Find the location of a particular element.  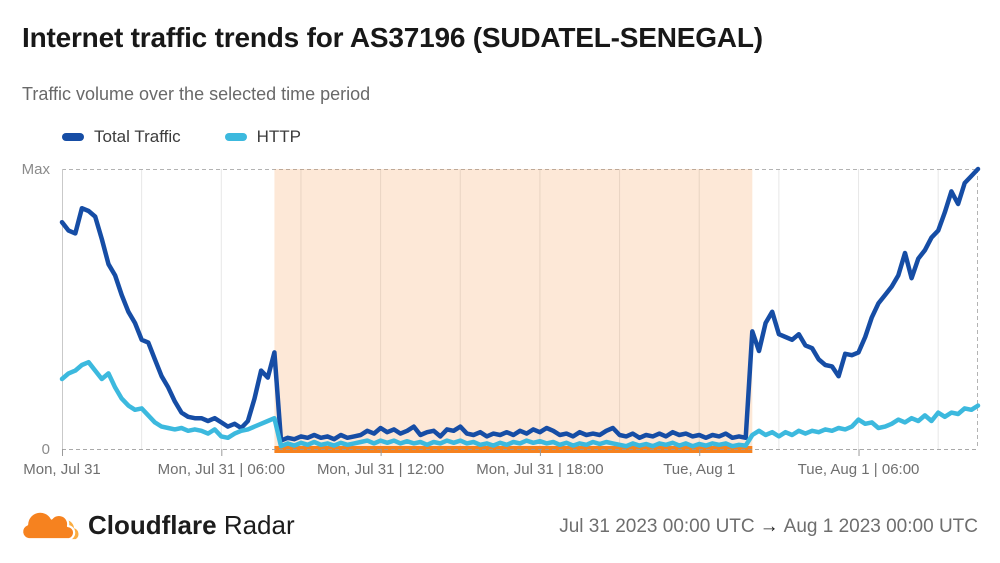

legend-item-http: HTTP is located at coordinates (263, 137).